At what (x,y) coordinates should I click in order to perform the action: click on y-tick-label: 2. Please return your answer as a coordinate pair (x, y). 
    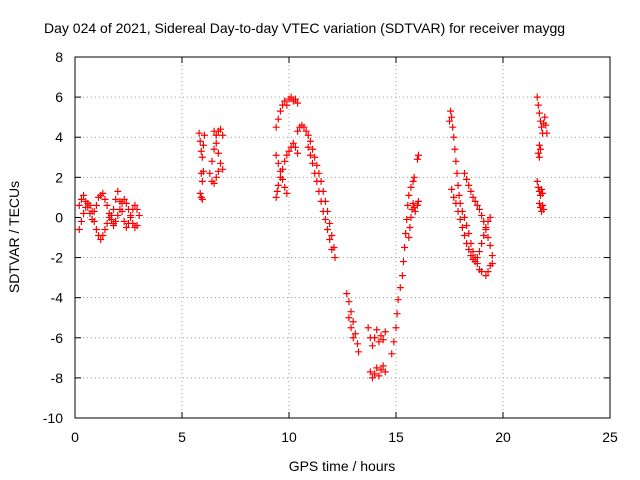
    Looking at the image, I should click on (59, 177).